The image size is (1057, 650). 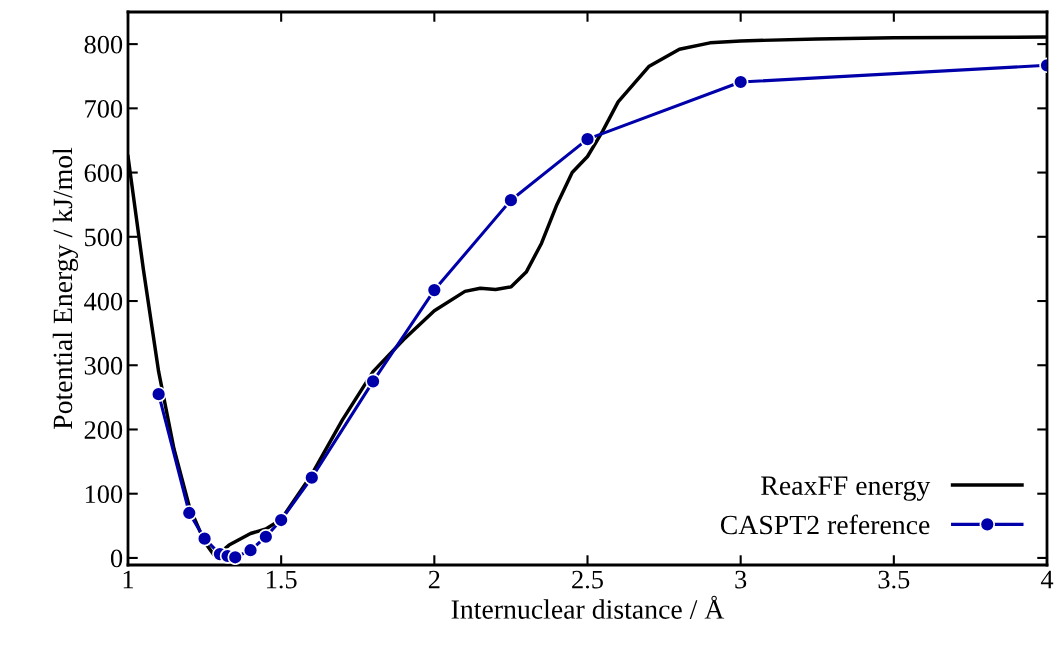 What do you see at coordinates (103, 365) in the screenshot?
I see `y-tick-label: 300` at bounding box center [103, 365].